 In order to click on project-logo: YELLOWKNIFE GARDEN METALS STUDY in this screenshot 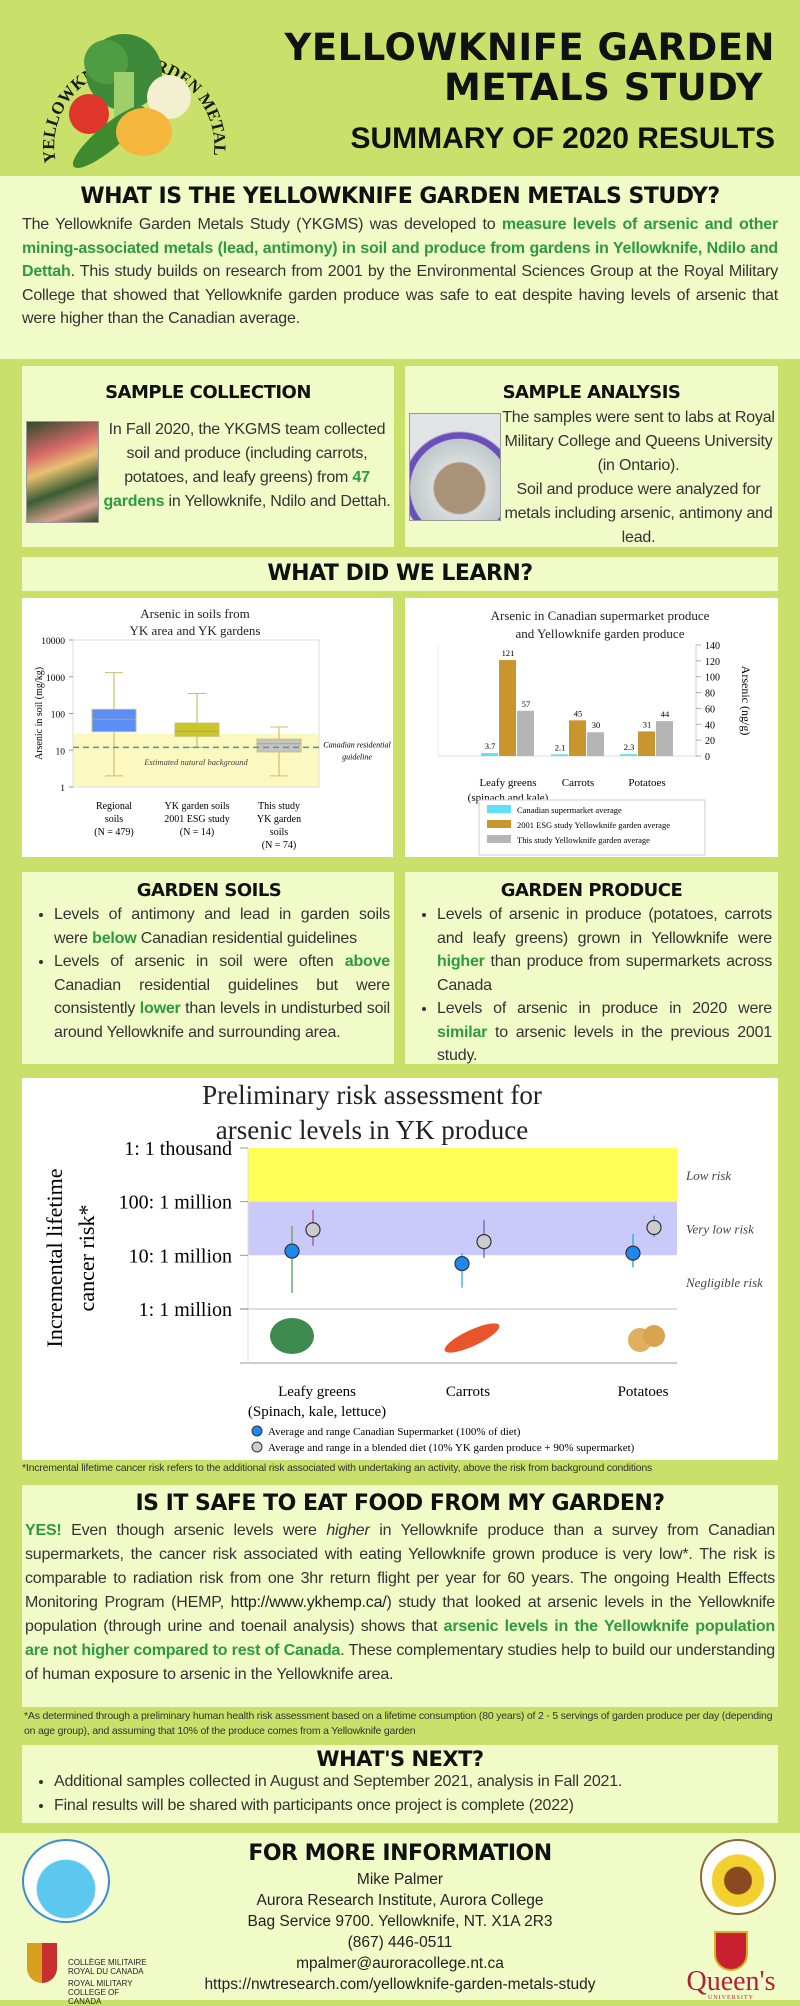, I will do `click(121, 85)`.